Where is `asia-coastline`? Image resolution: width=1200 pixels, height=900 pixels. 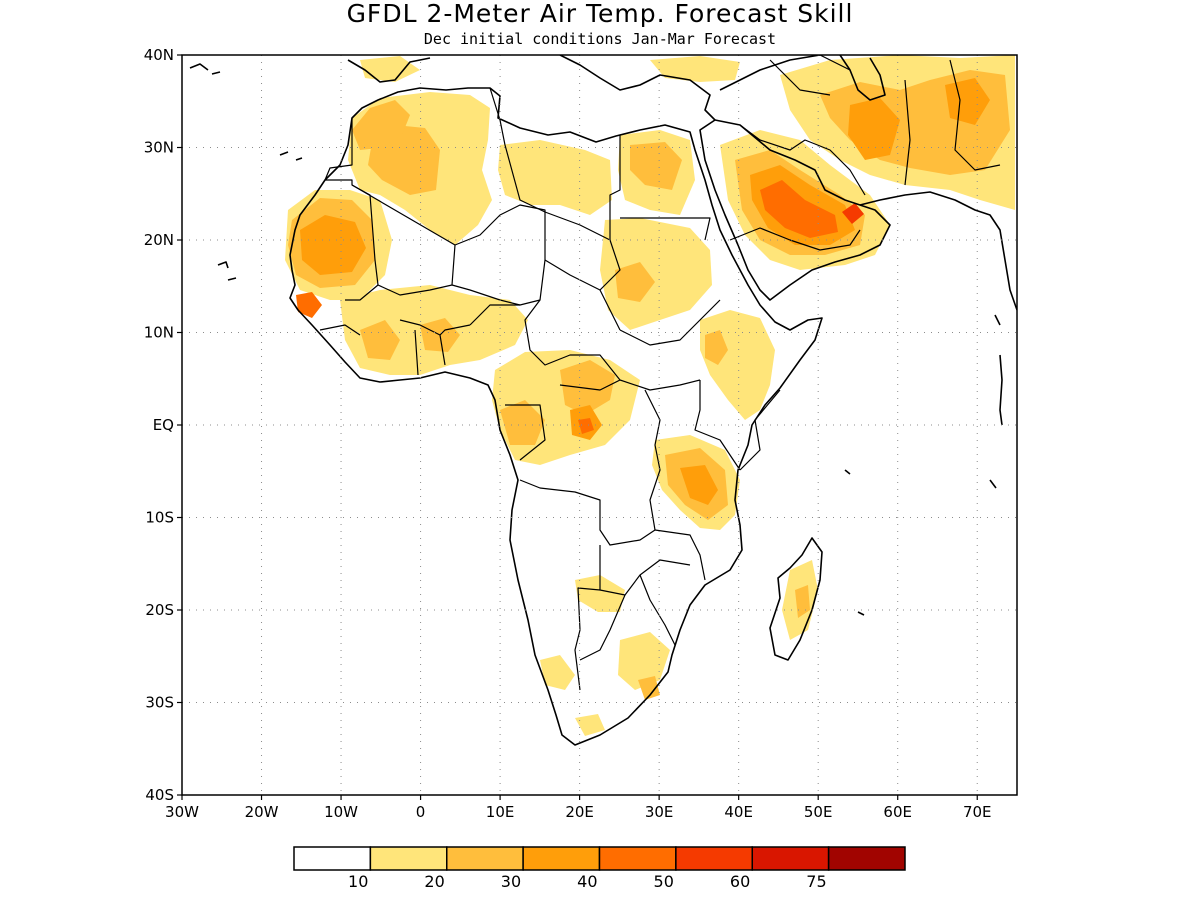 asia-coastline is located at coordinates (938, 251).